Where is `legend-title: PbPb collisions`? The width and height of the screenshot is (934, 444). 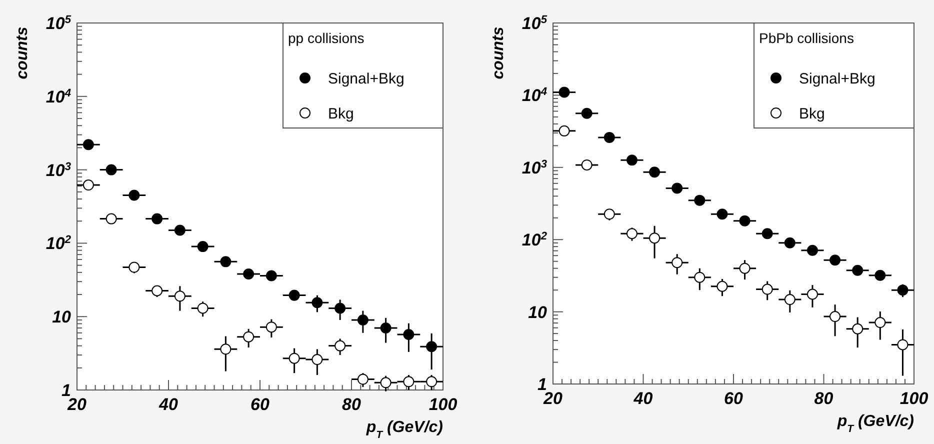
legend-title: PbPb collisions is located at coordinates (806, 38).